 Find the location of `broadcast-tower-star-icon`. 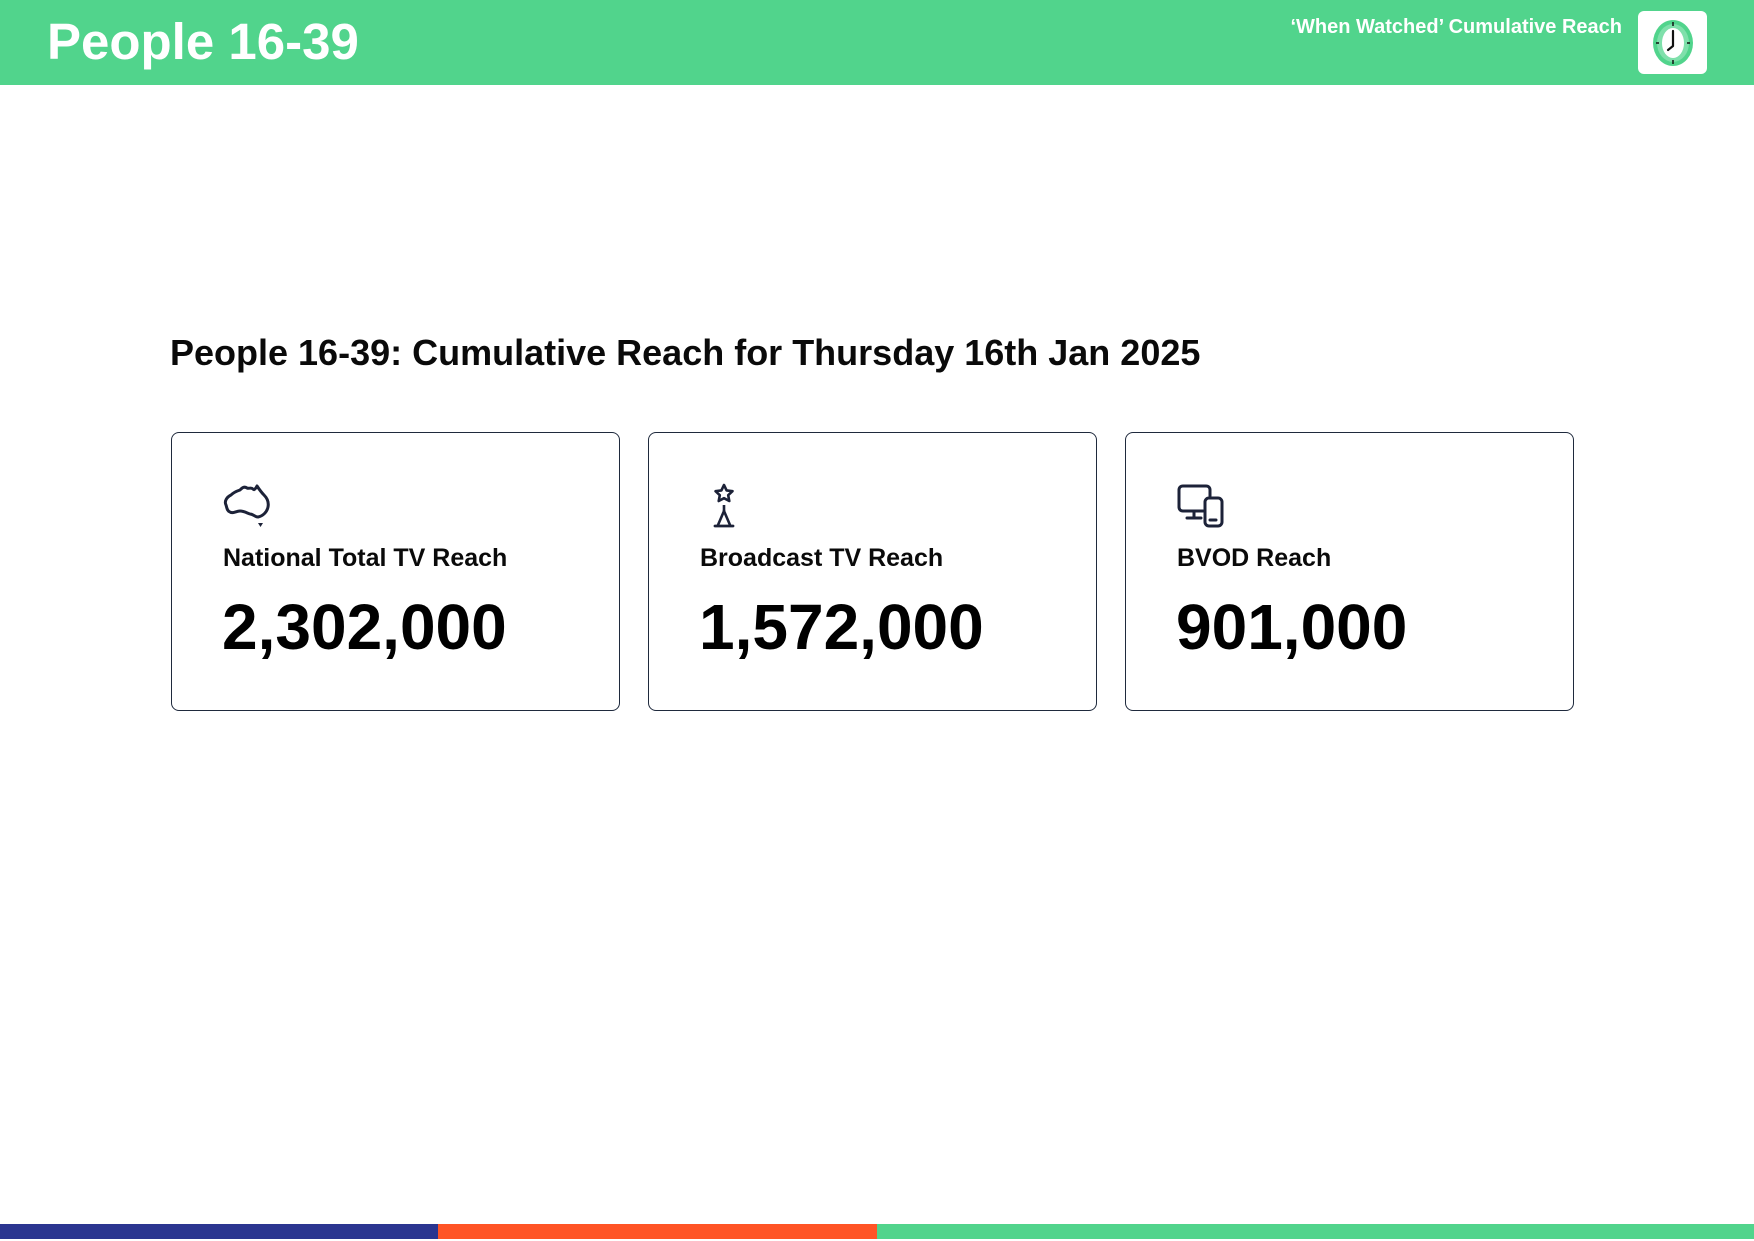

broadcast-tower-star-icon is located at coordinates (724, 505).